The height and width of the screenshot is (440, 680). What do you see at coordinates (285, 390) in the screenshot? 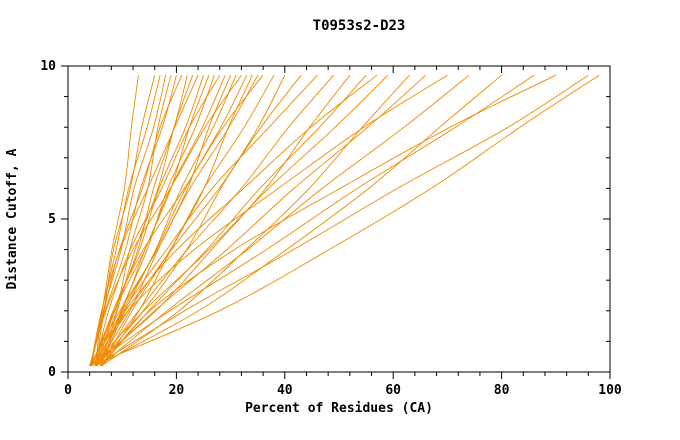
I see `x-tick-label: 40` at bounding box center [285, 390].